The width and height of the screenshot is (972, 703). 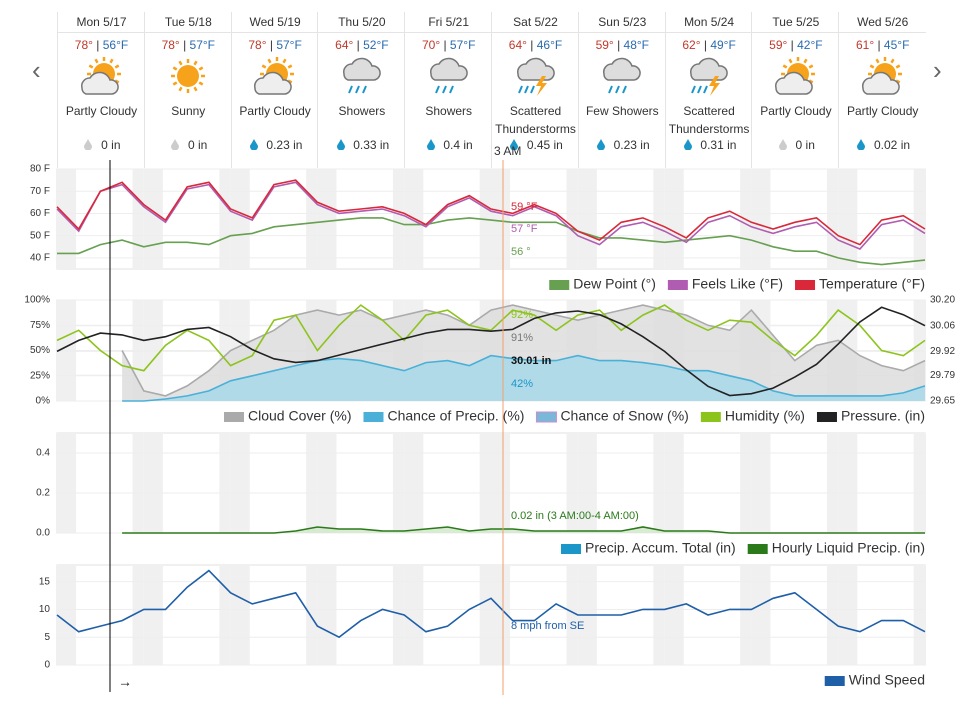 I want to click on legend-label: Feels Like (°F), so click(x=737, y=284).